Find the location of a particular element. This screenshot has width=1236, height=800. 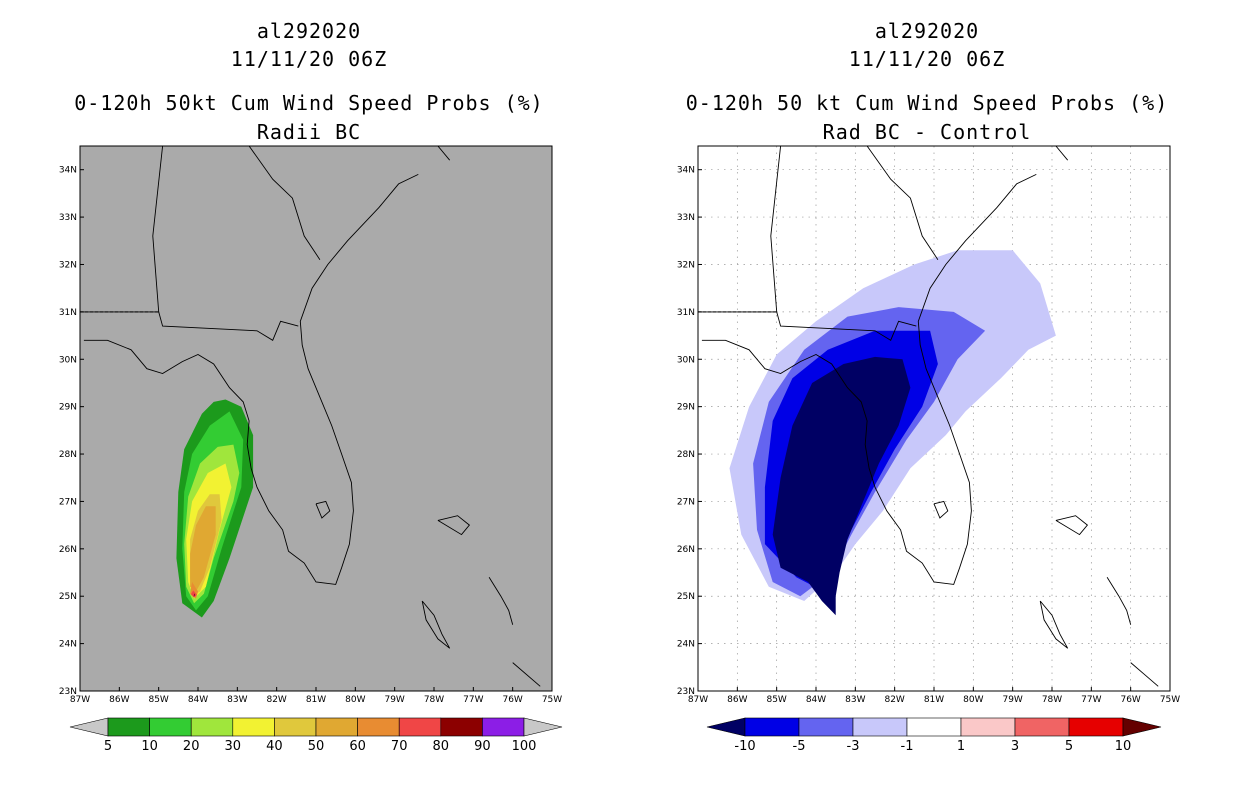

legend-label: -3 is located at coordinates (853, 746).